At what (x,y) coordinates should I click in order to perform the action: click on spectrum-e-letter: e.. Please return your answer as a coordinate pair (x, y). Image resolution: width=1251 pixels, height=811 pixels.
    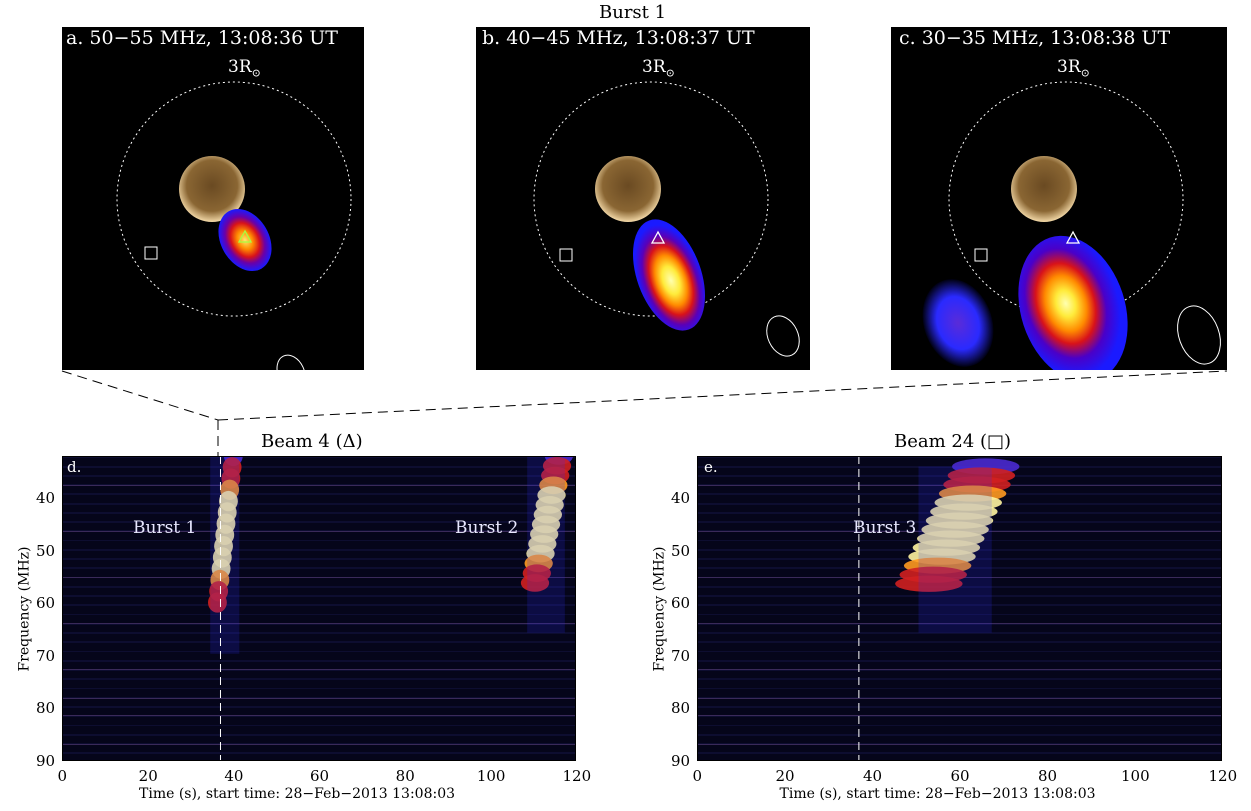
    Looking at the image, I should click on (711, 467).